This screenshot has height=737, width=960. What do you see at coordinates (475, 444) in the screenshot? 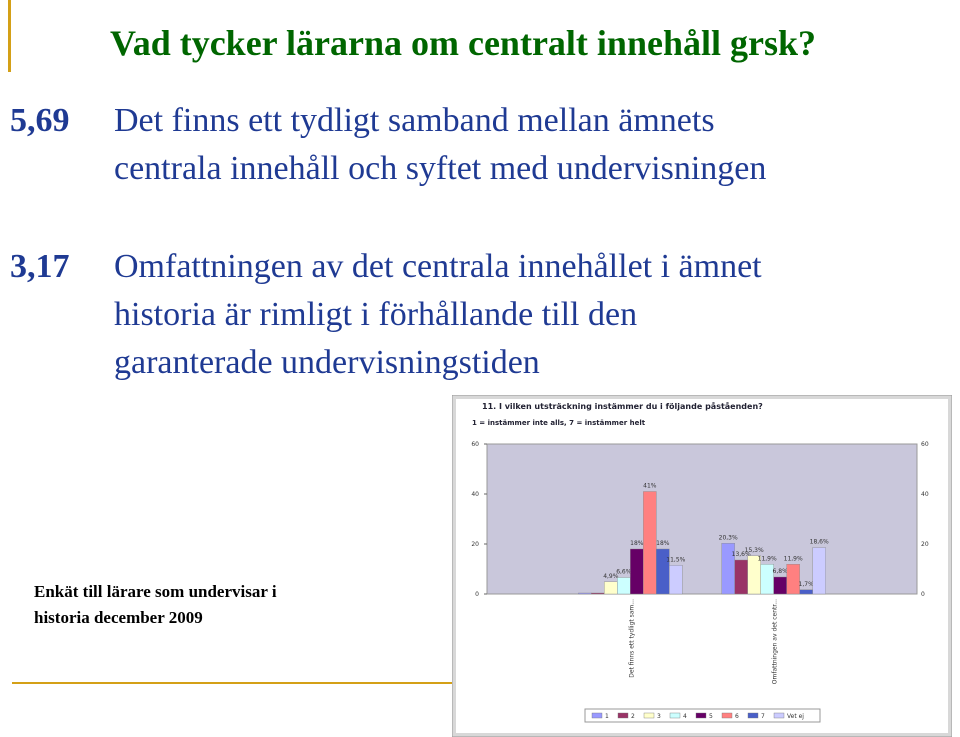
I see `y-tick-label: 60` at bounding box center [475, 444].